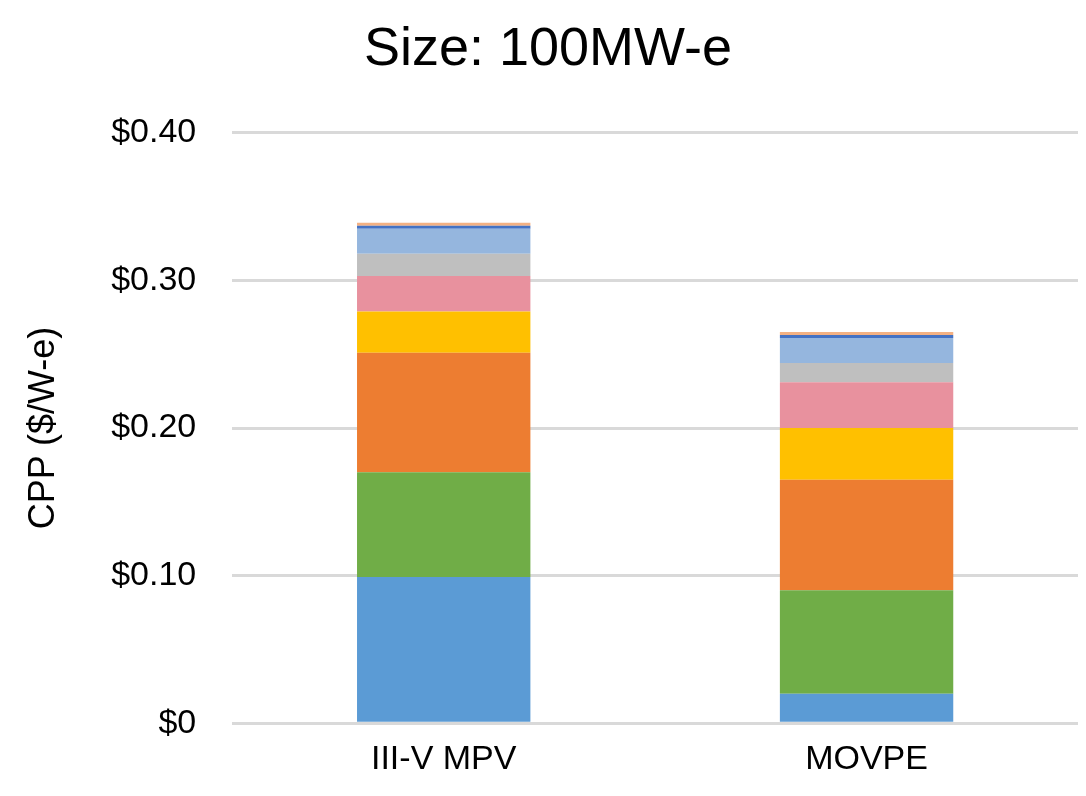 The height and width of the screenshot is (796, 1086). I want to click on y-tick-label: $0, so click(177, 720).